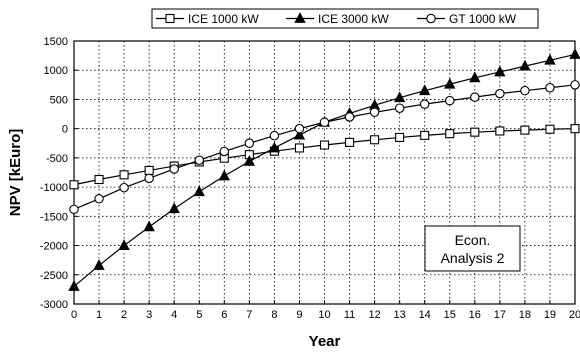 The height and width of the screenshot is (357, 580). Describe the element at coordinates (500, 315) in the screenshot. I see `x-tick-label: 17` at that location.